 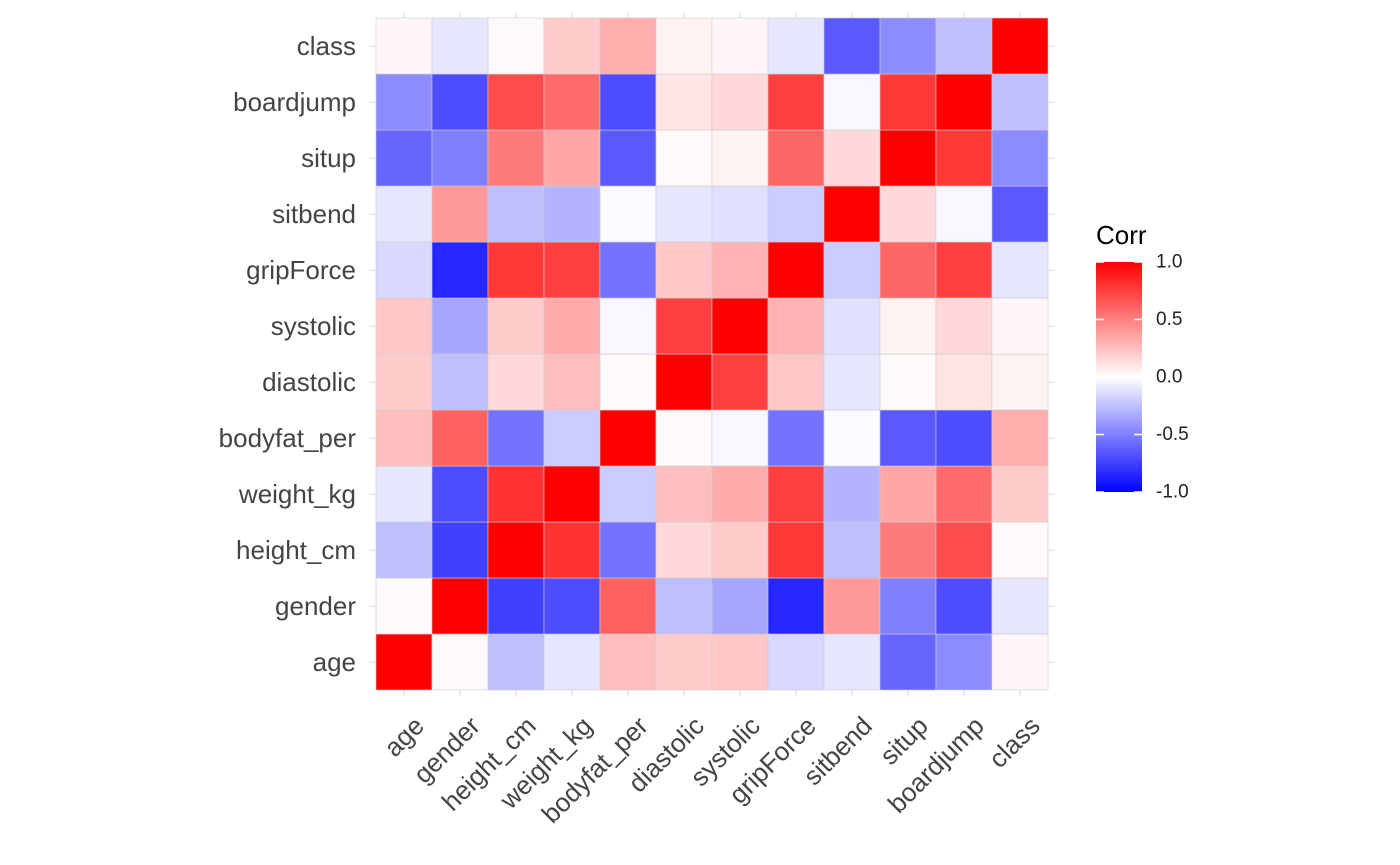 I want to click on heatmap-cell-boardjump-diastolic, so click(x=684, y=102).